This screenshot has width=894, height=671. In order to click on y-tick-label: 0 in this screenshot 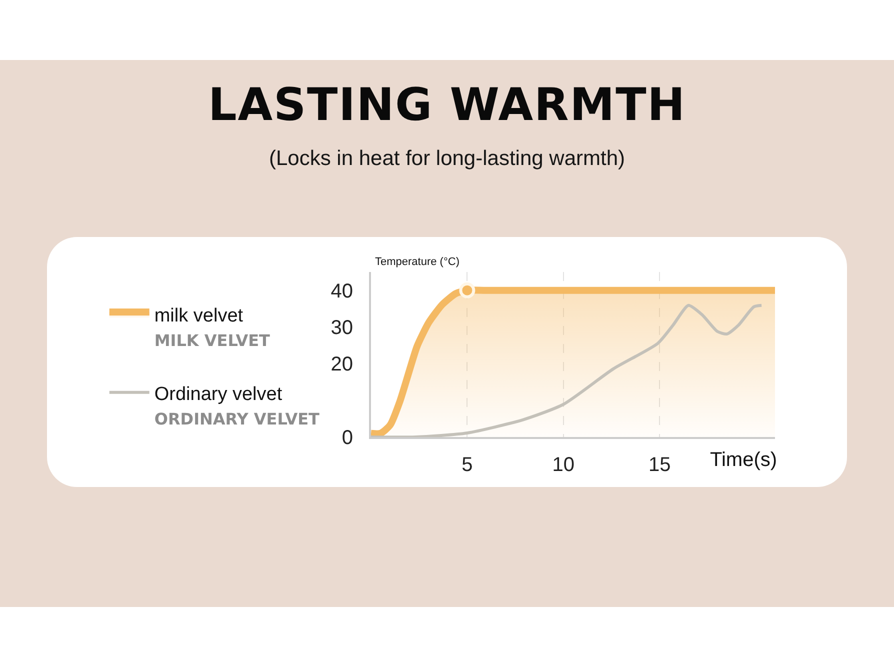, I will do `click(347, 438)`.